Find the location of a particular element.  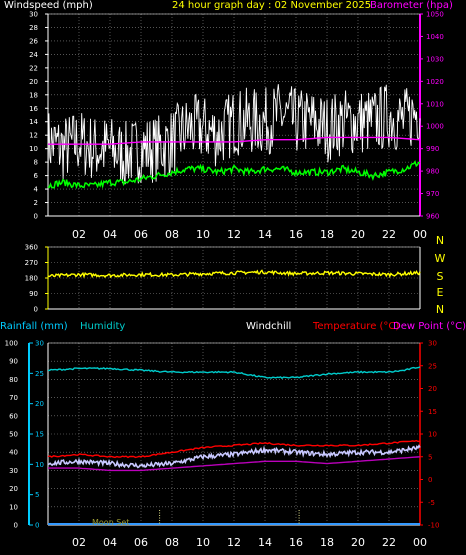

dewpoint-label: Dew Point (°C) is located at coordinates (429, 326).